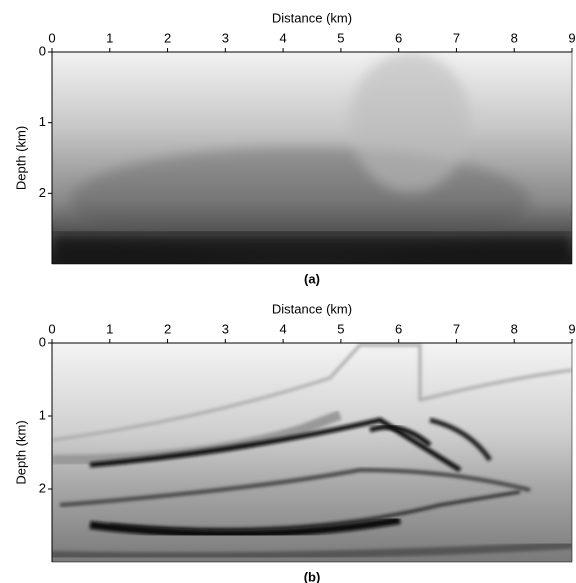  Describe the element at coordinates (312, 576) in the screenshot. I see `caption: (b)` at that location.